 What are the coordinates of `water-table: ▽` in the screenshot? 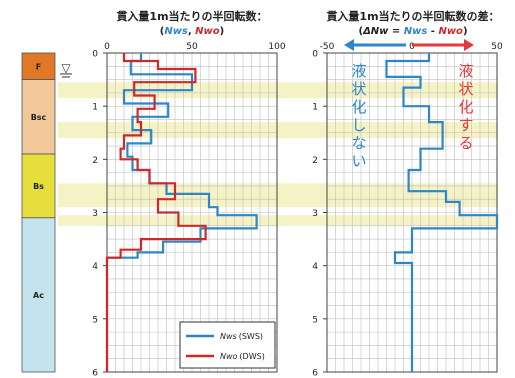 It's located at (66, 69).